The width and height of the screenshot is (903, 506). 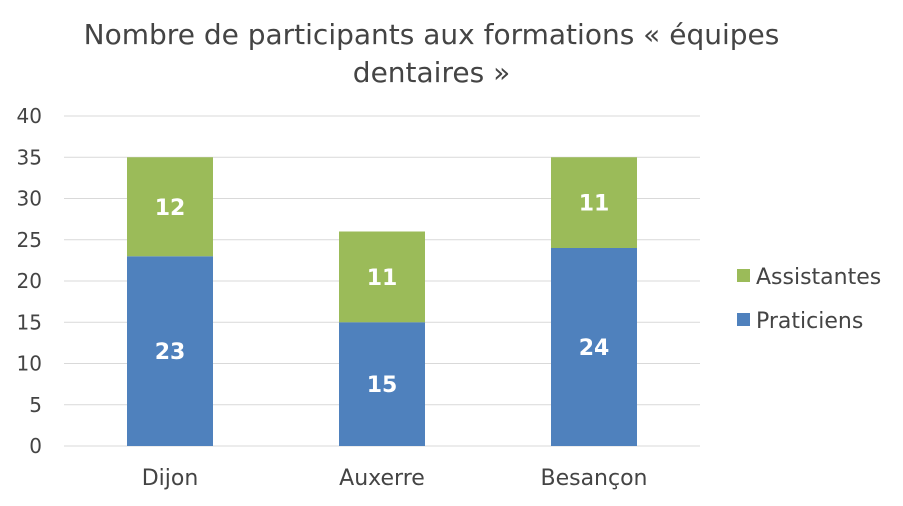 I want to click on y-axis: 0 5 10 15 20 25 30 35 40, so click(x=29, y=281).